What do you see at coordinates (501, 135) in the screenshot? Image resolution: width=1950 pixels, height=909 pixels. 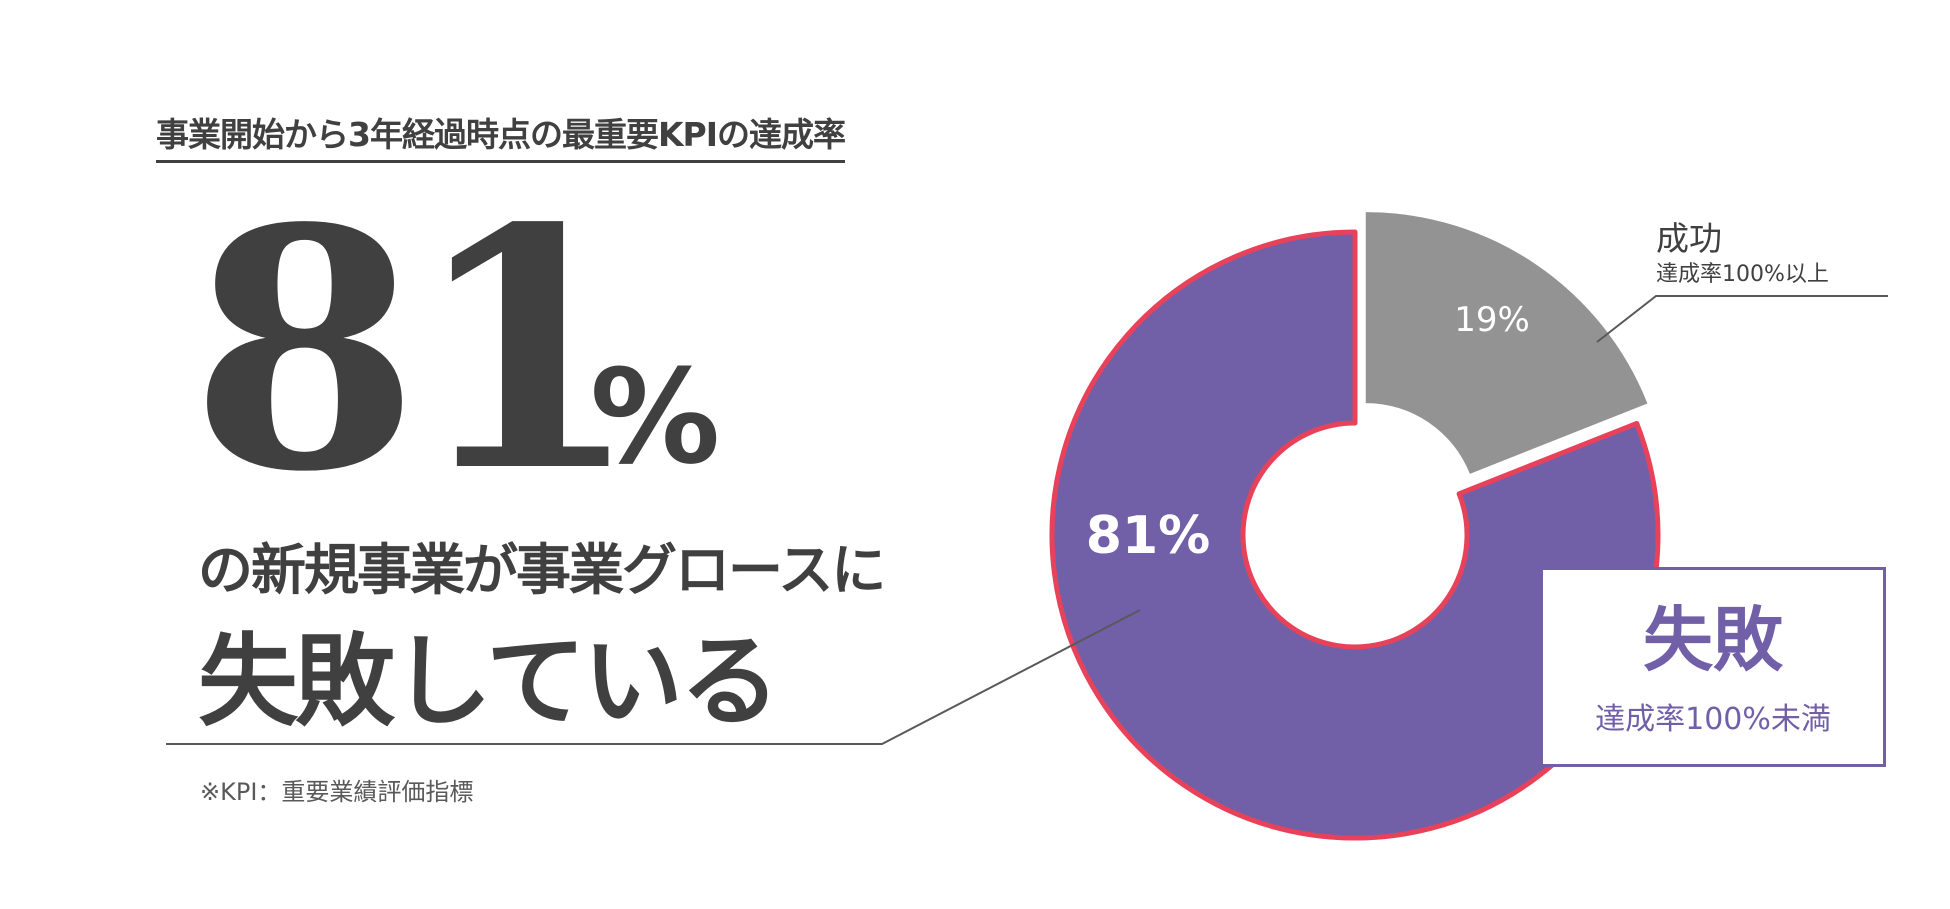 I see `chart-subtitle: 事業開始から3年経過時点の最重要KPIの達成率` at bounding box center [501, 135].